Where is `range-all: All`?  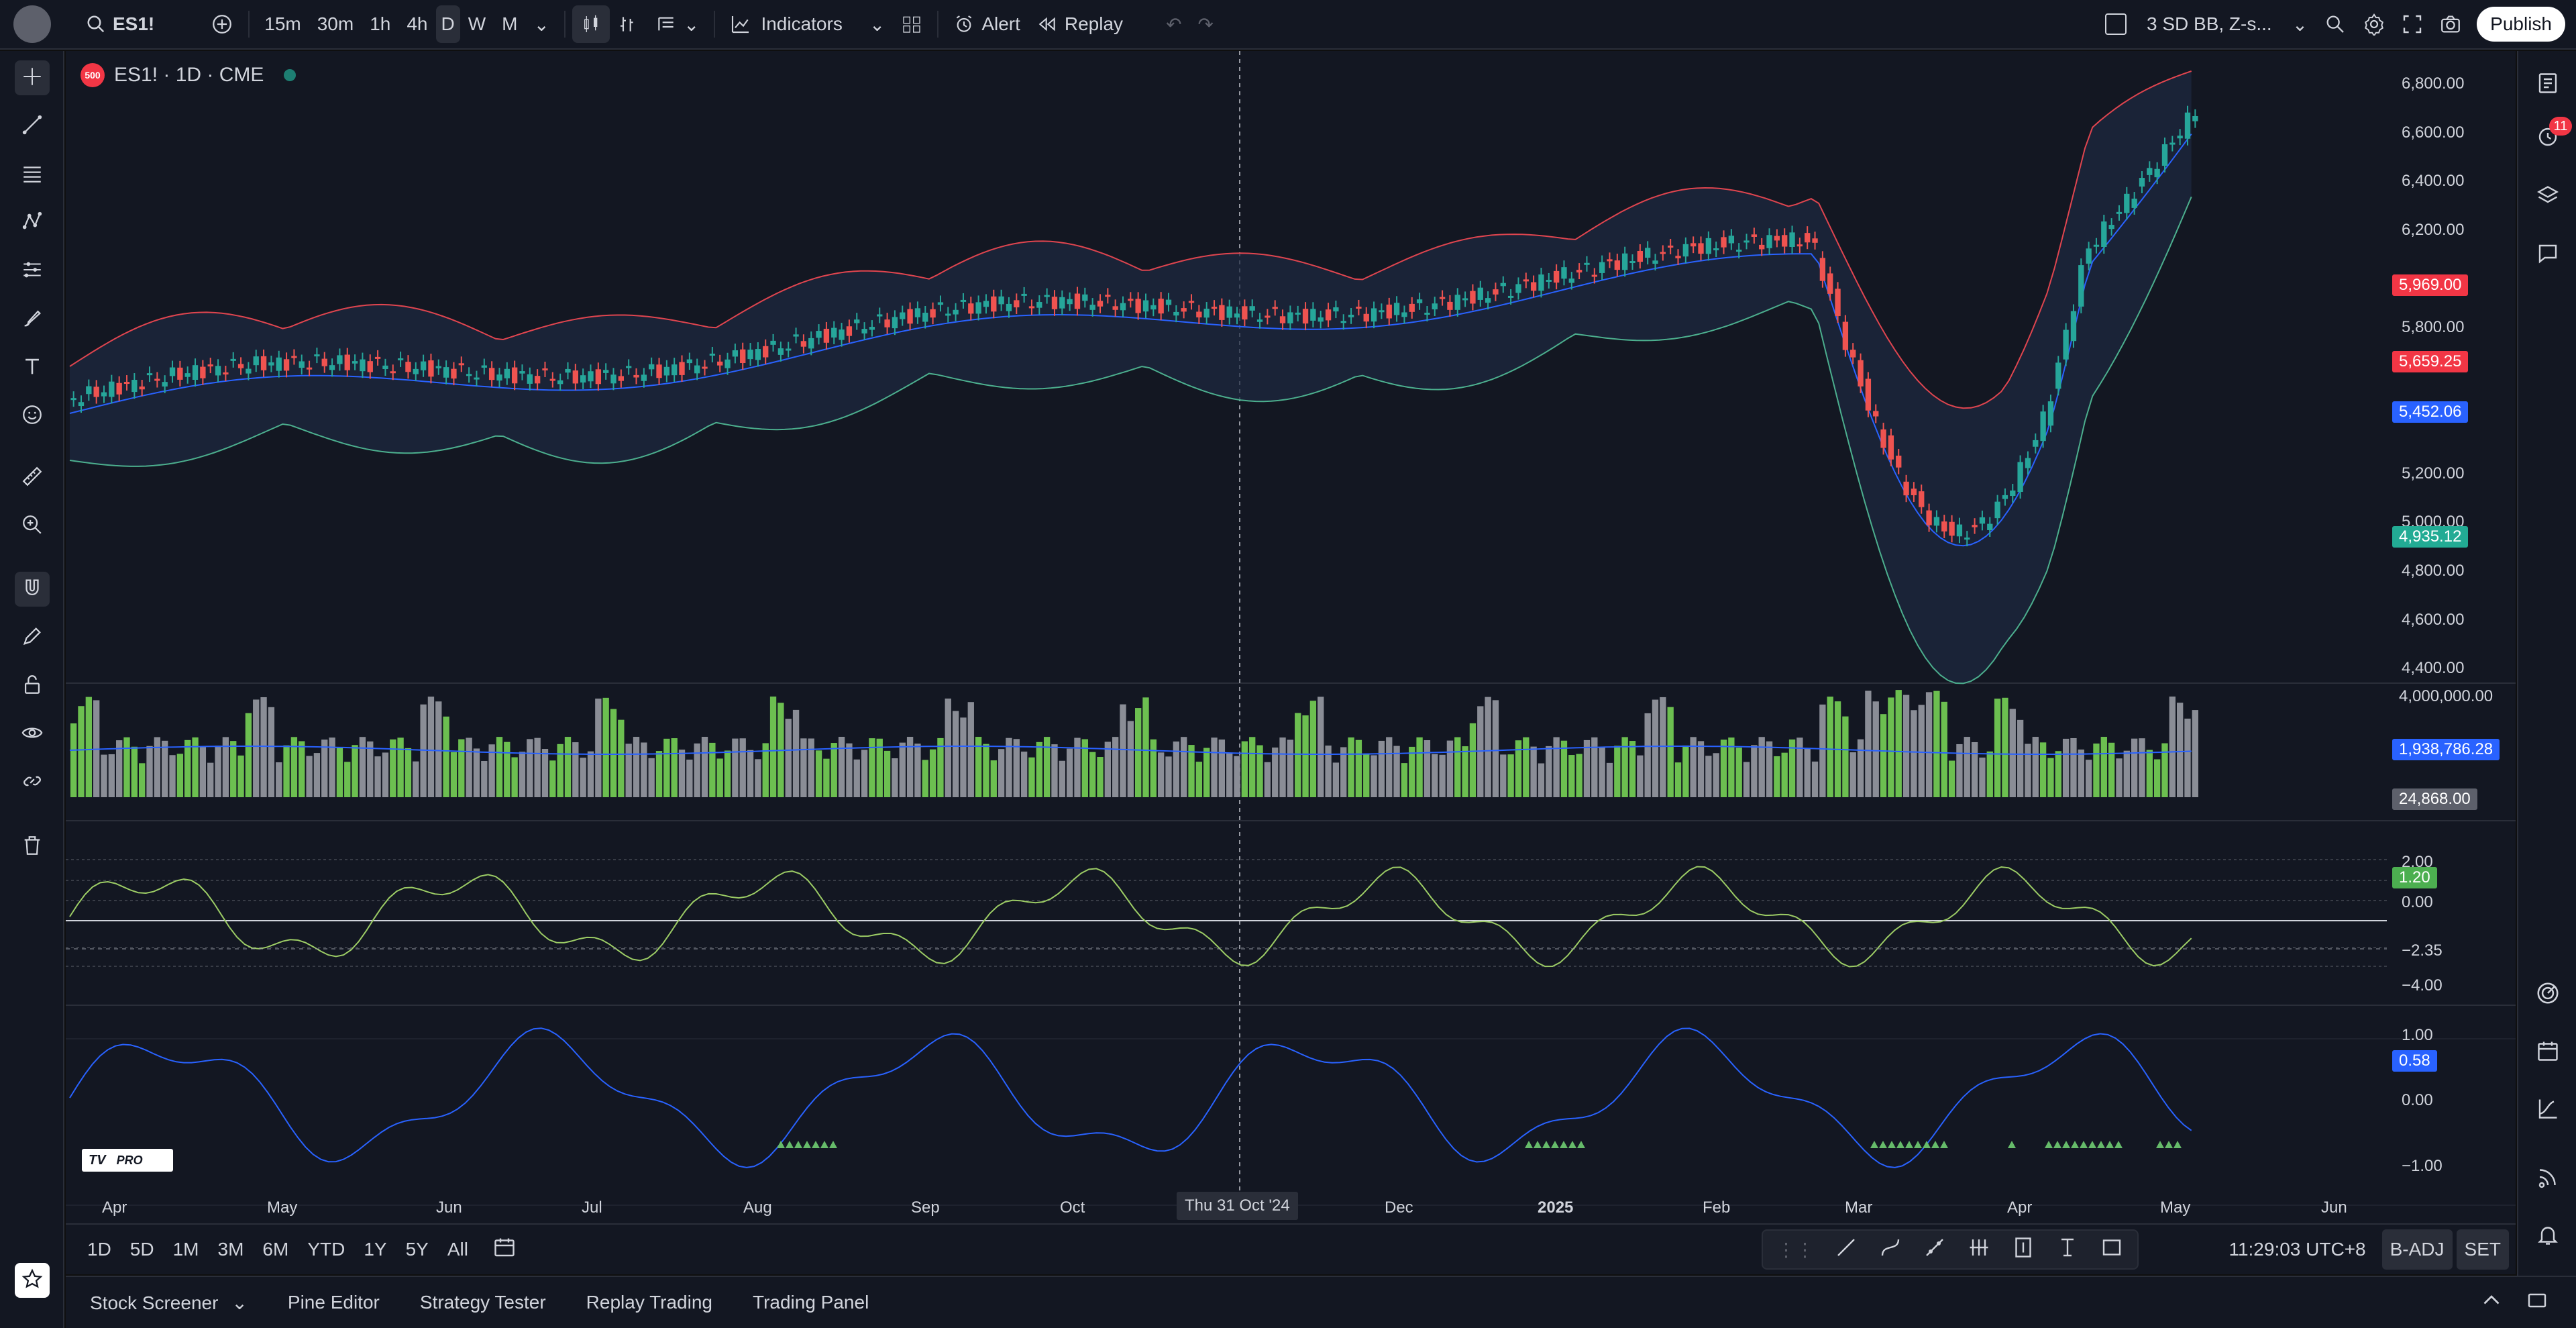
range-all: All is located at coordinates (457, 1249).